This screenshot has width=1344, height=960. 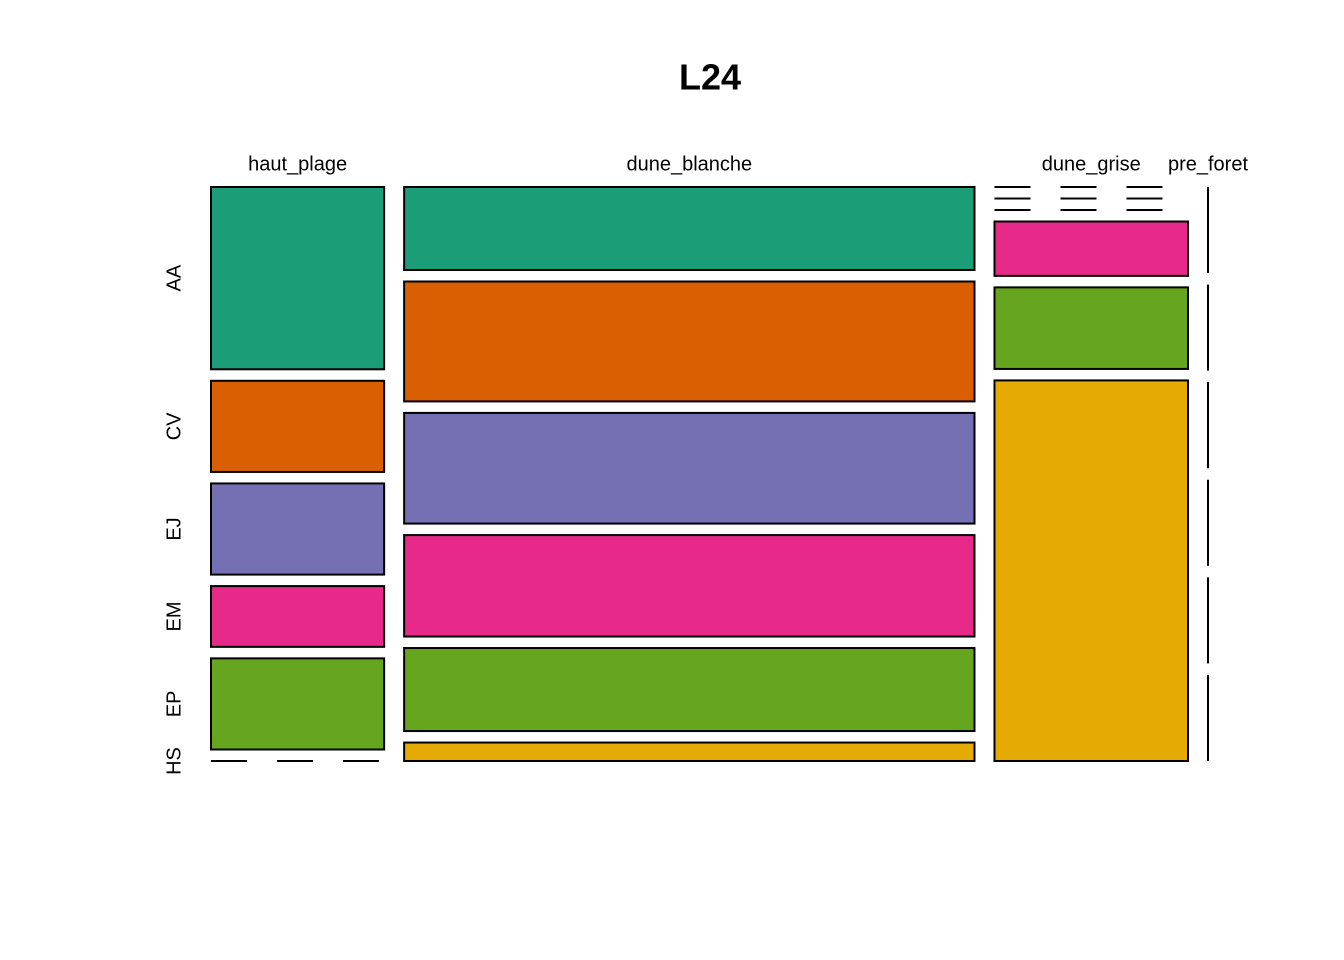 What do you see at coordinates (174, 426) in the screenshot?
I see `row-label: CV` at bounding box center [174, 426].